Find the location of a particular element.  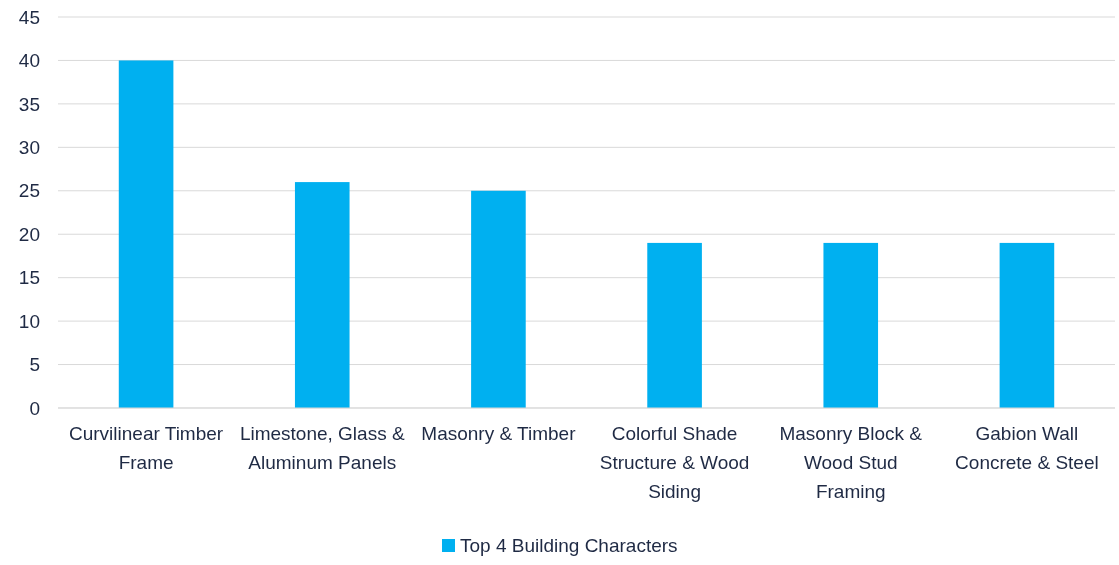

x-tick-label: Colorful Shade Structure & Wood Siding is located at coordinates (674, 462).